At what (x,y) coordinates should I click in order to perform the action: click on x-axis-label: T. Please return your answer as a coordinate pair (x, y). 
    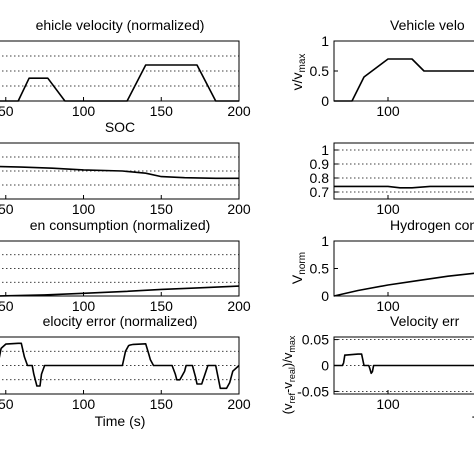
    Looking at the image, I should click on (473, 421).